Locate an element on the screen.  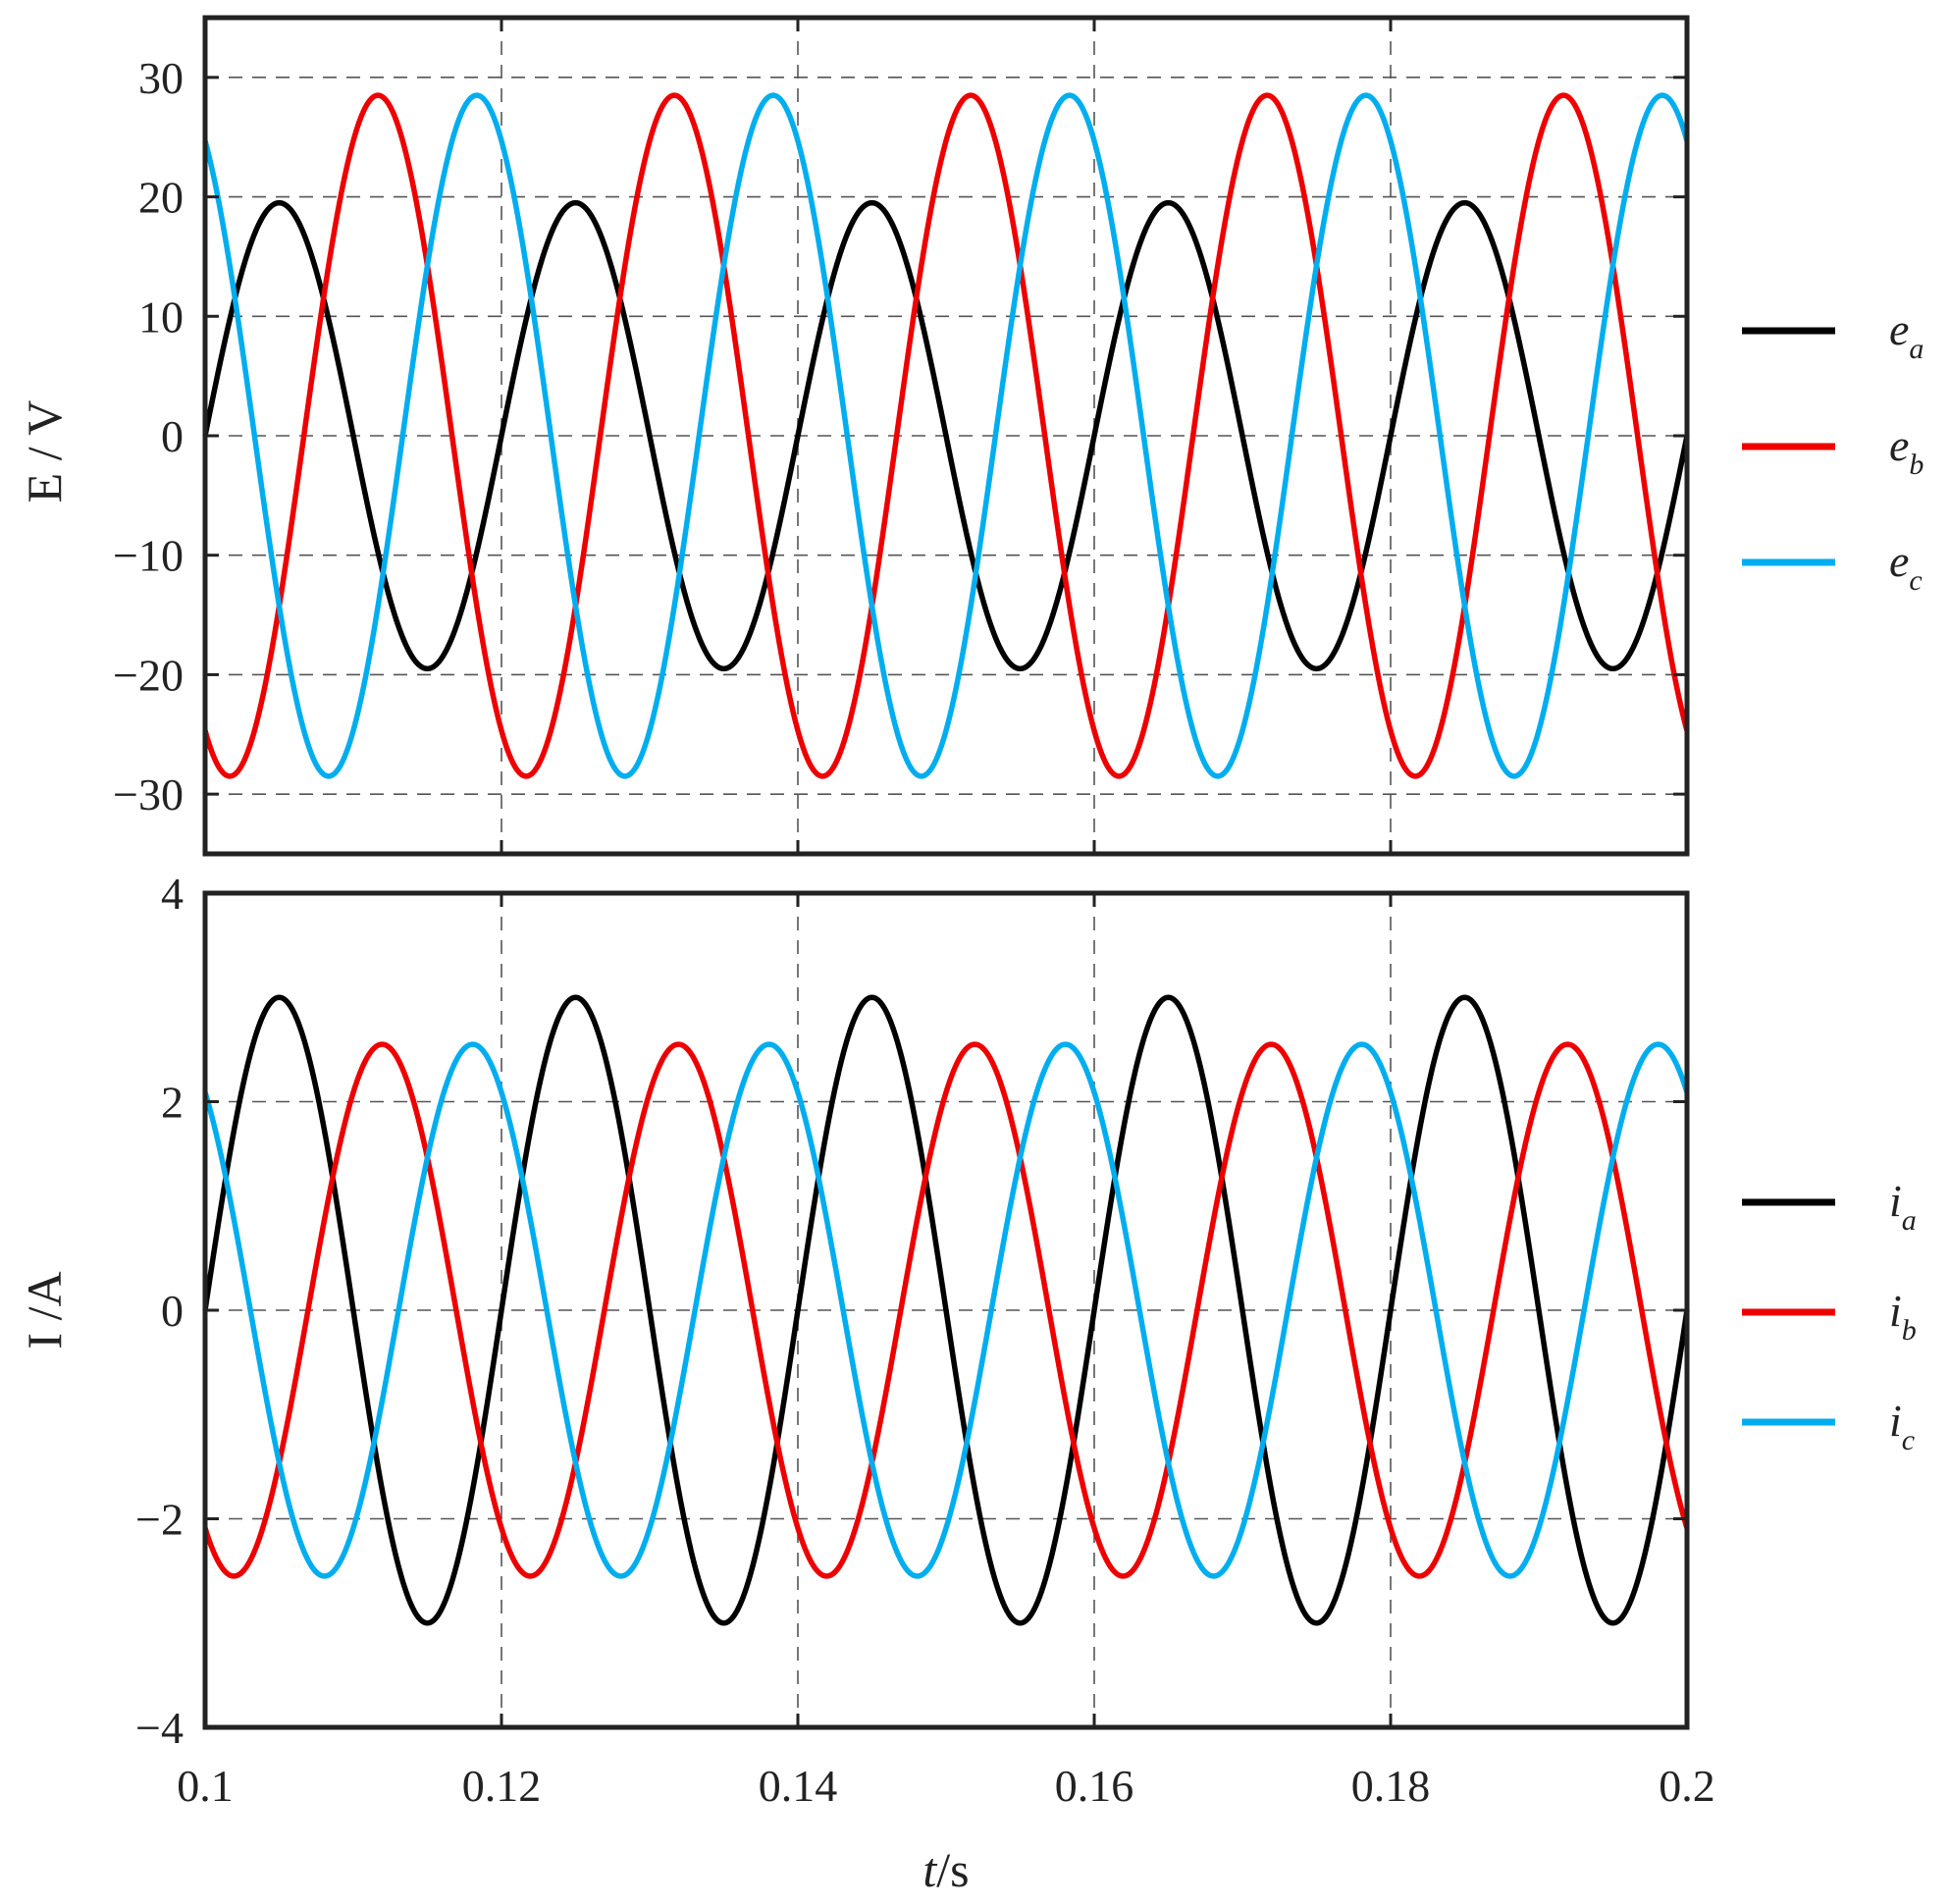
y-tick-label: −30 is located at coordinates (148, 794).